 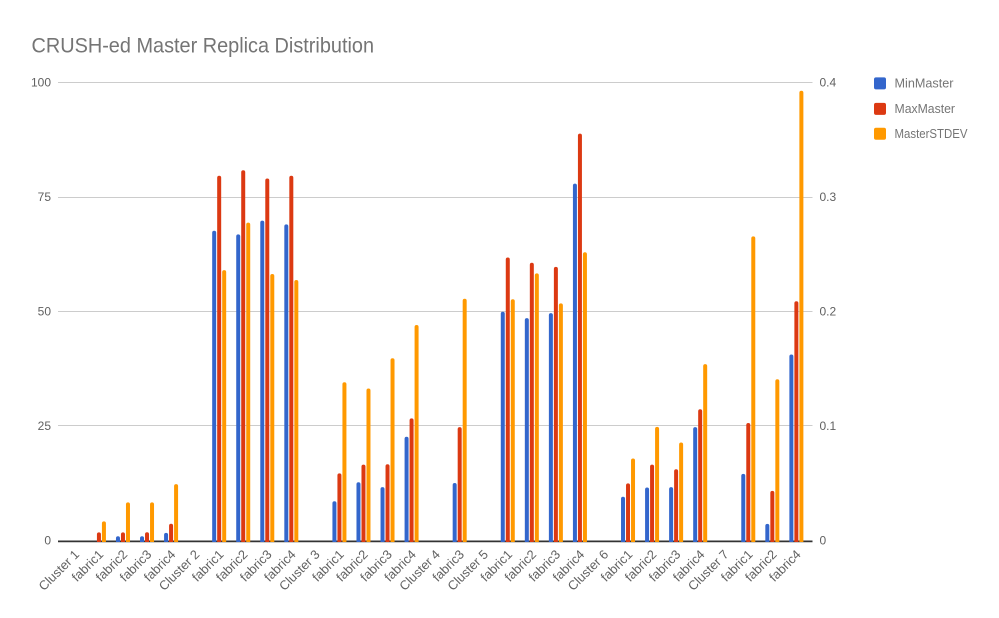 I want to click on svg-text: 25, so click(x=45, y=426).